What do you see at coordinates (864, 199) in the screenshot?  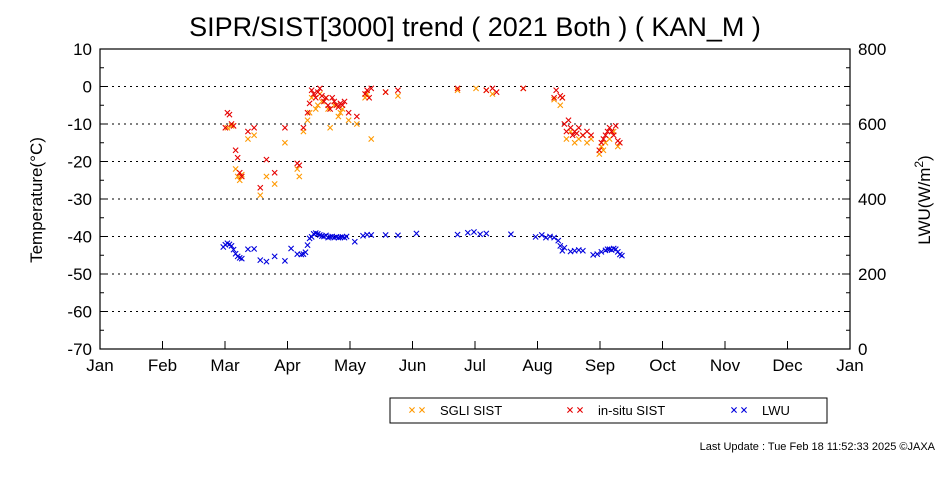 I see `y-axis-right: 800 600 400 200 0` at bounding box center [864, 199].